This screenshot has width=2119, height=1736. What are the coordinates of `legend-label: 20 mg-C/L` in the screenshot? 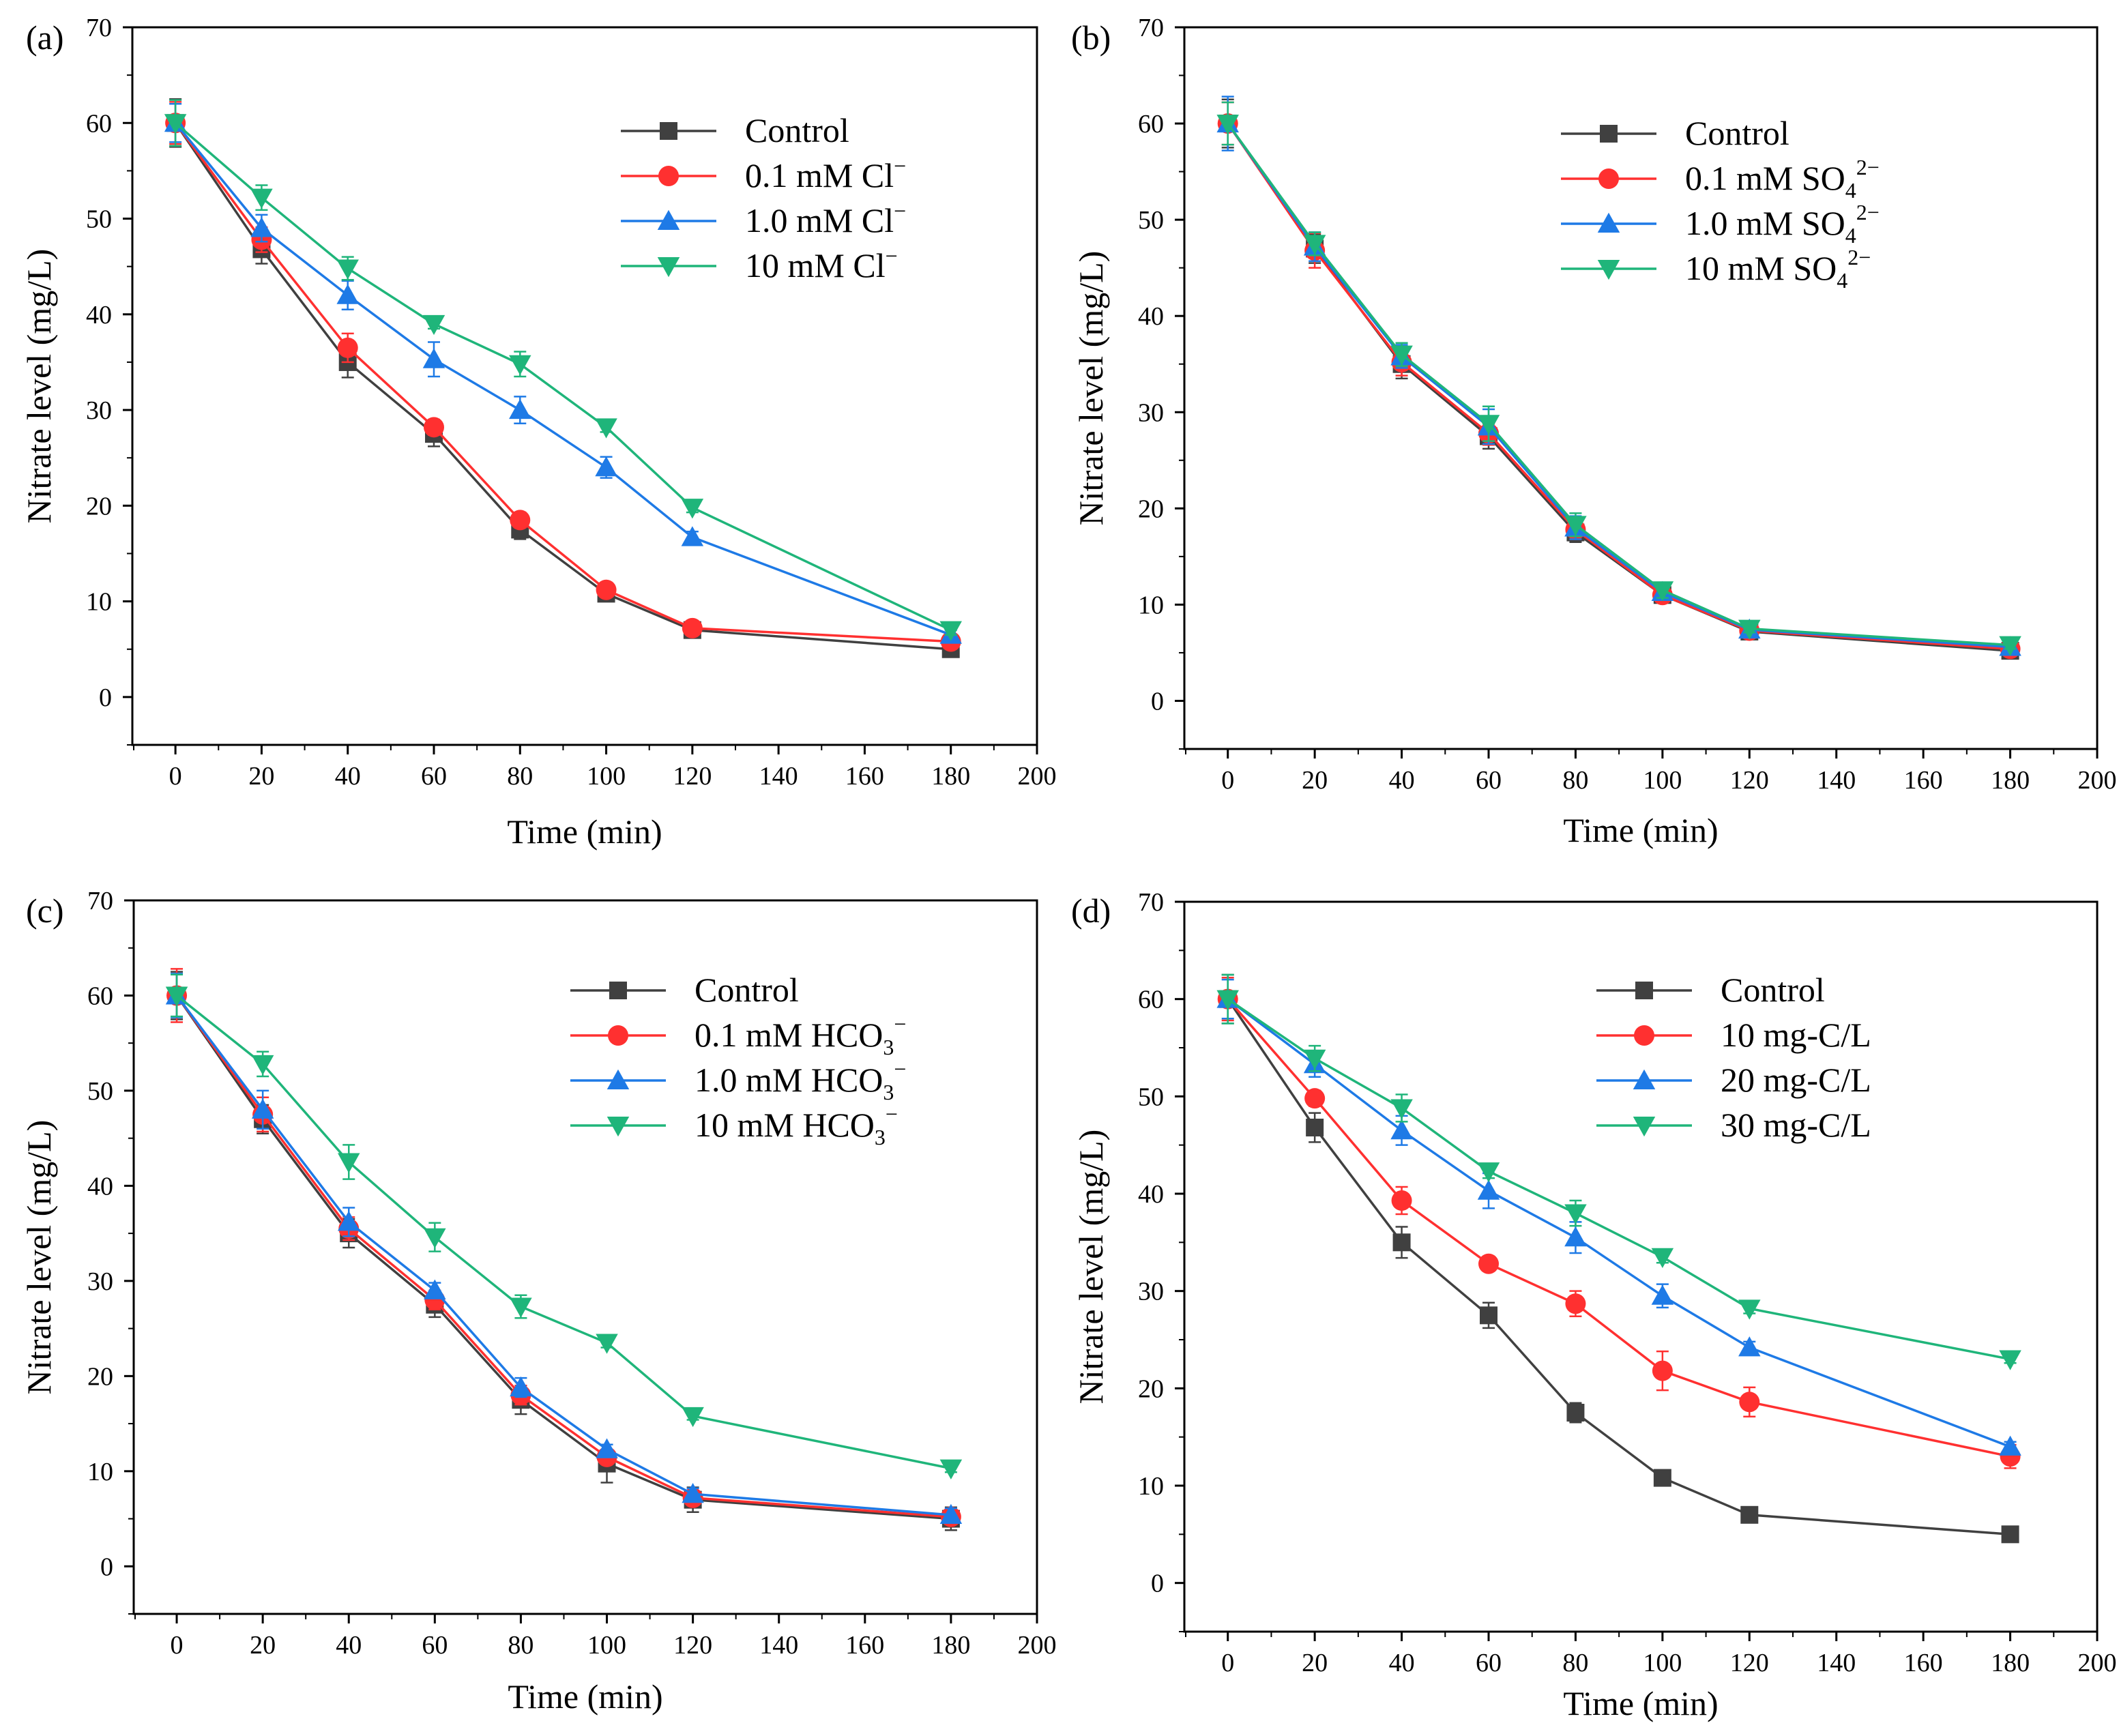 It's located at (1796, 1080).